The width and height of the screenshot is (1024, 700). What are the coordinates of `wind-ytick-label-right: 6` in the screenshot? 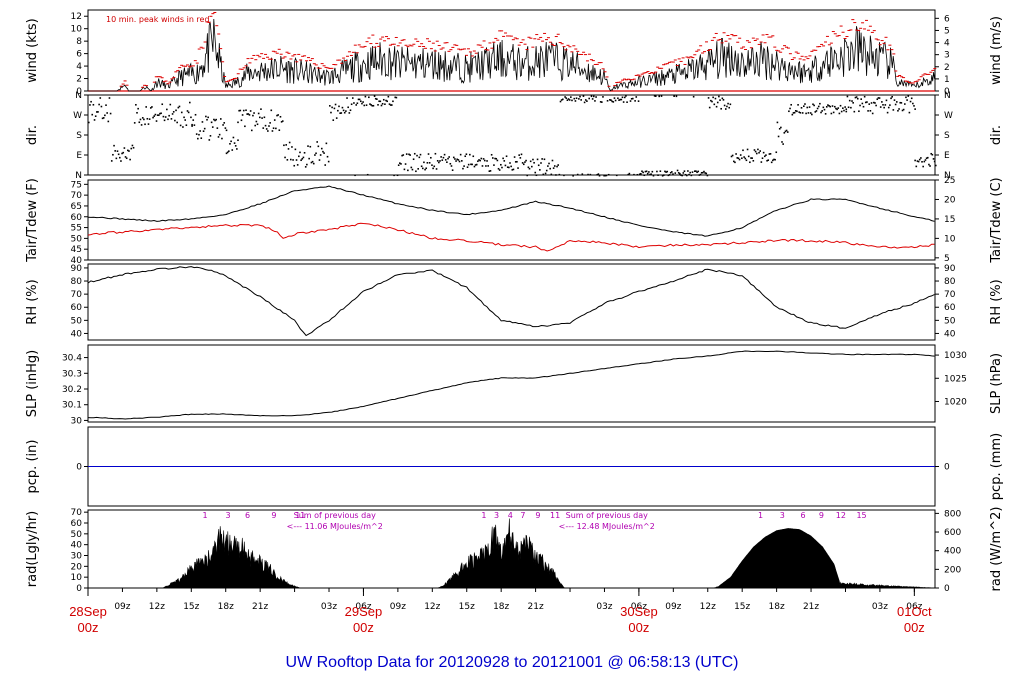 It's located at (947, 19).